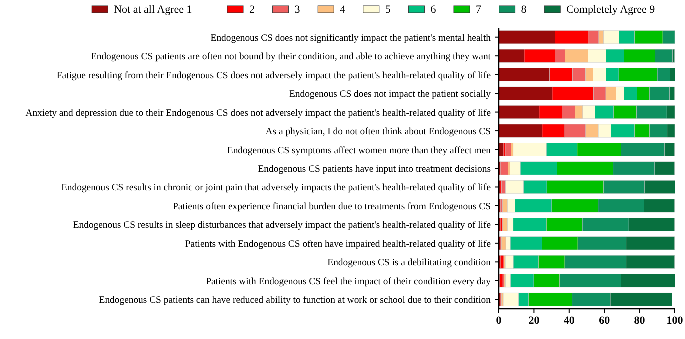 This screenshot has height=339, width=685. I want to click on legend-label: 4, so click(343, 10).